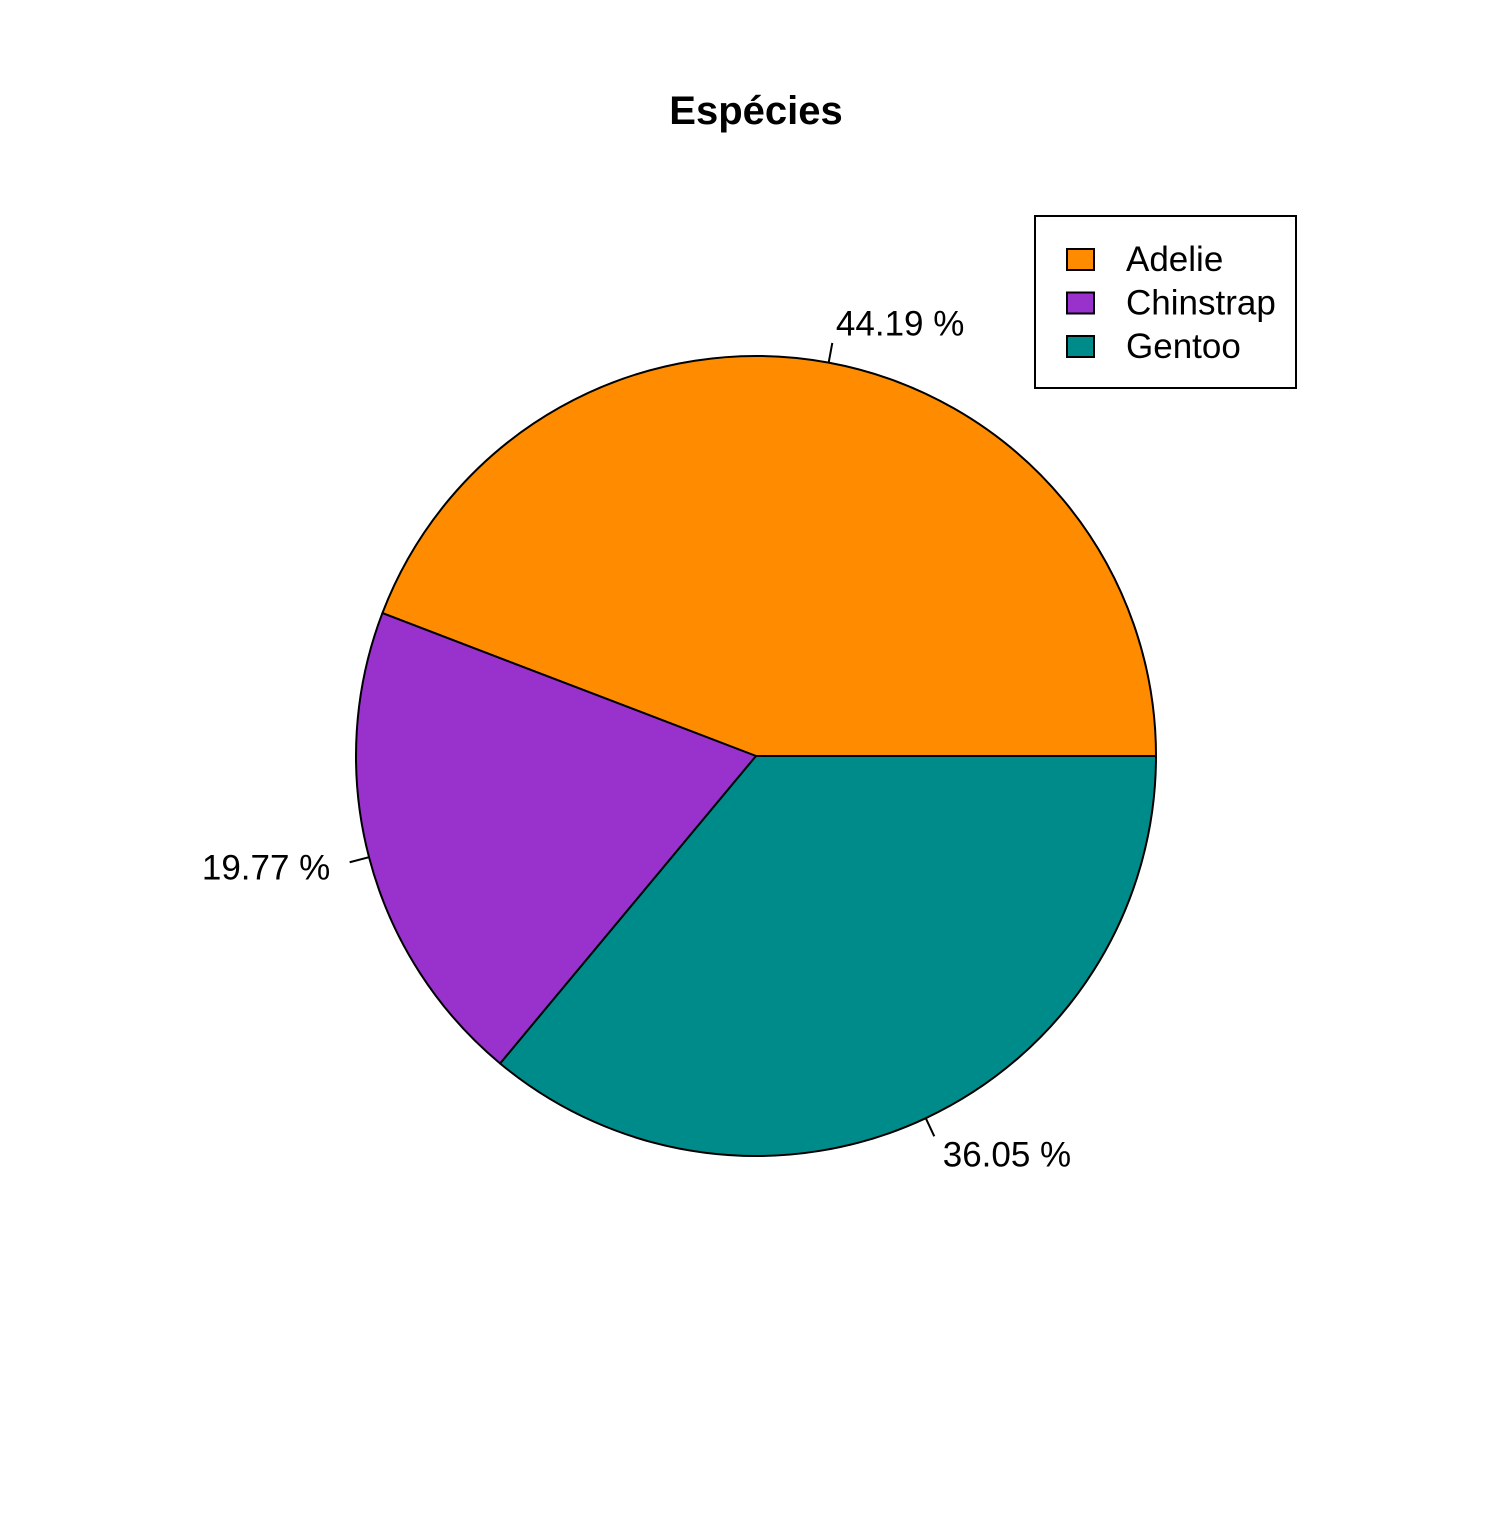  What do you see at coordinates (1080, 259) in the screenshot?
I see `legend-swatch-adelie` at bounding box center [1080, 259].